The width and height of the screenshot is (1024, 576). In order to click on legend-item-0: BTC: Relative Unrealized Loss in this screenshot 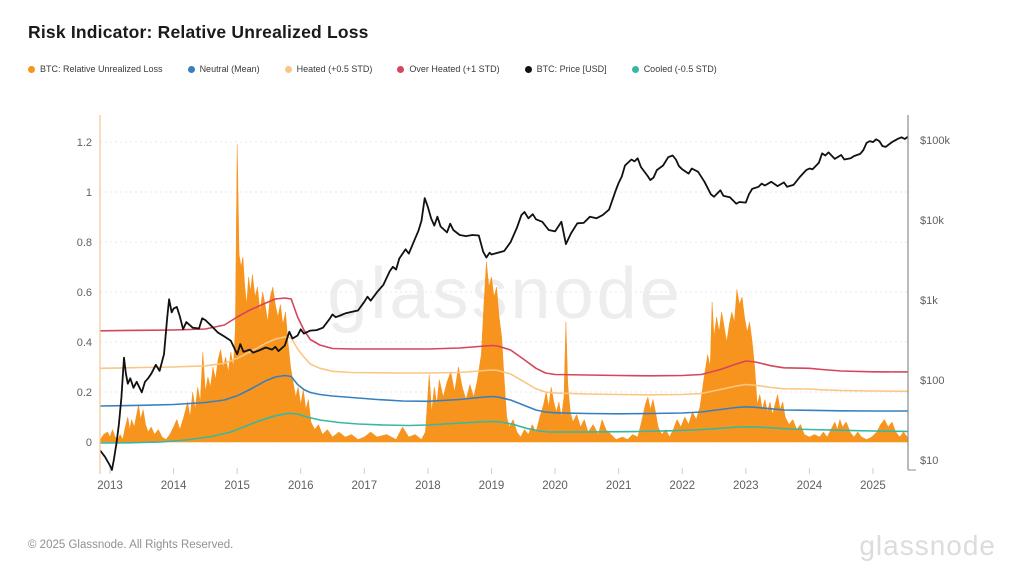, I will do `click(95, 69)`.